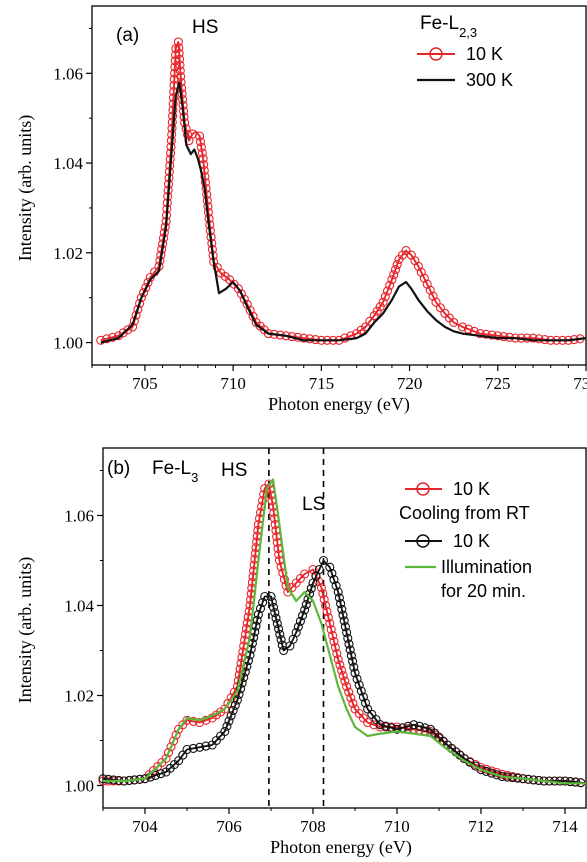  What do you see at coordinates (68, 73) in the screenshot?
I see `y-tick-label-a: 1.06` at bounding box center [68, 73].